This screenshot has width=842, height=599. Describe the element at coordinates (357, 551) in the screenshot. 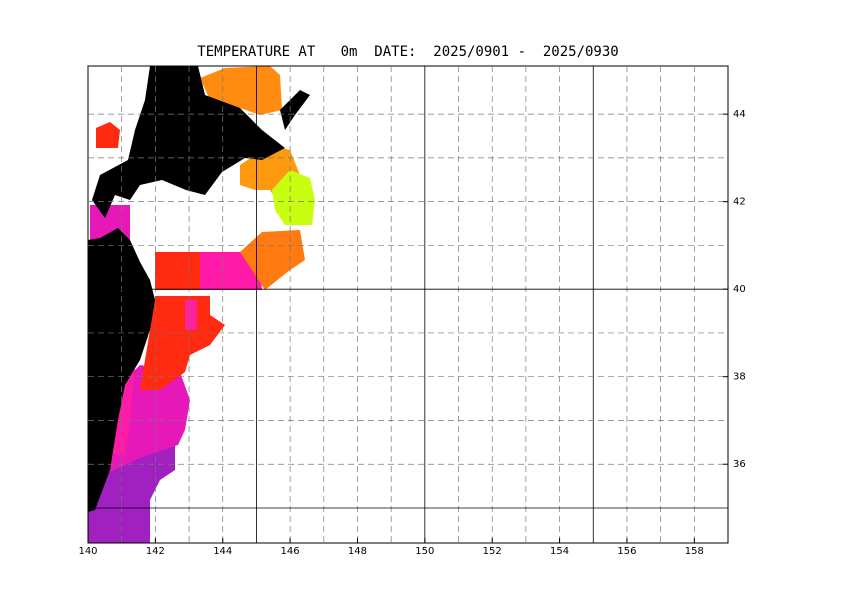

I see `x-tick-label: 148` at that location.